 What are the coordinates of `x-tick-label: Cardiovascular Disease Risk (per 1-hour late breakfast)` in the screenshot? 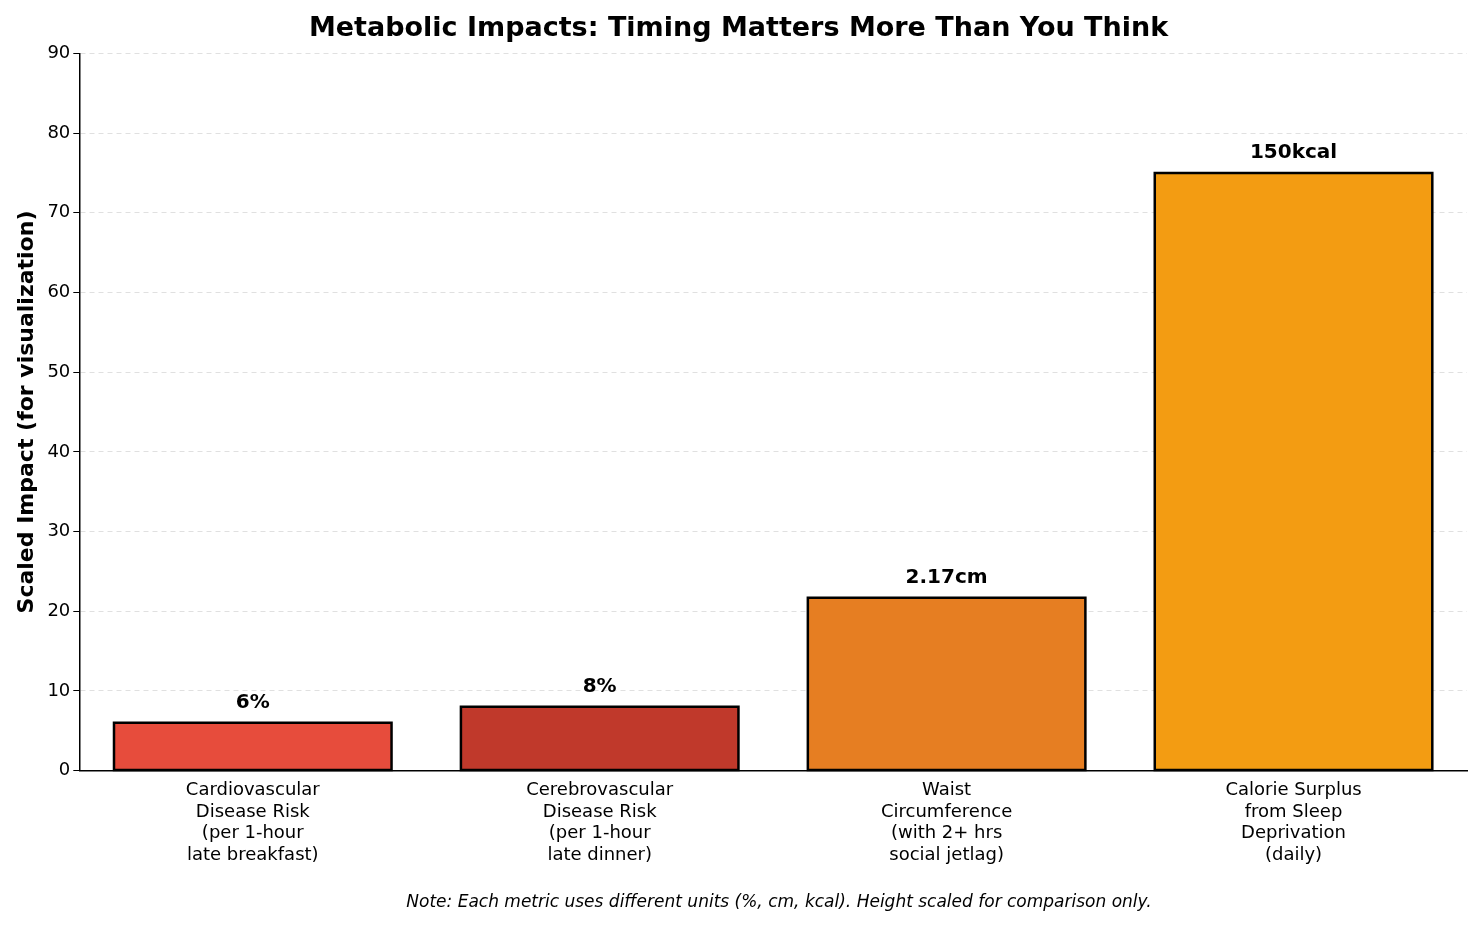 It's located at (253, 821).